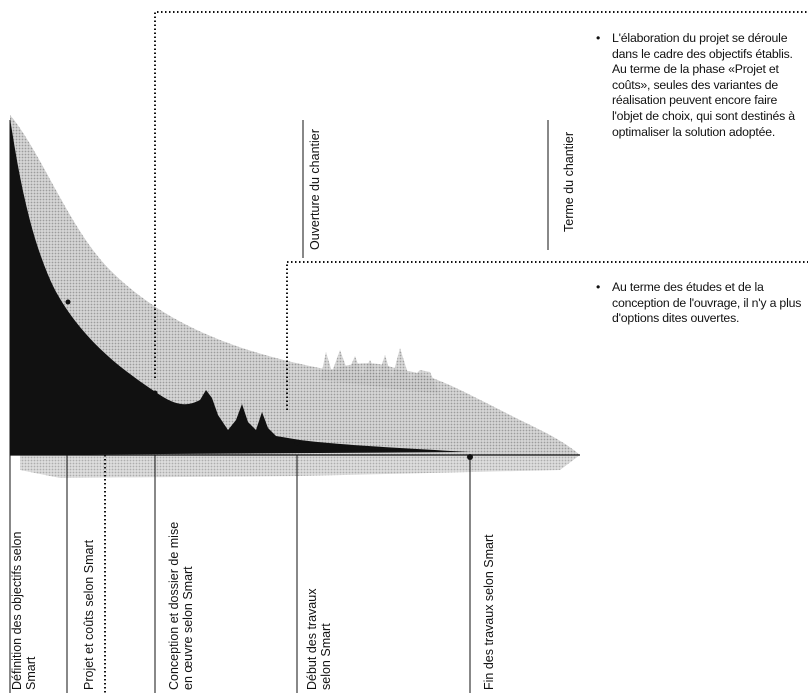  What do you see at coordinates (188, 628) in the screenshot?
I see `vertical-label: en œuvre selon Smart` at bounding box center [188, 628].